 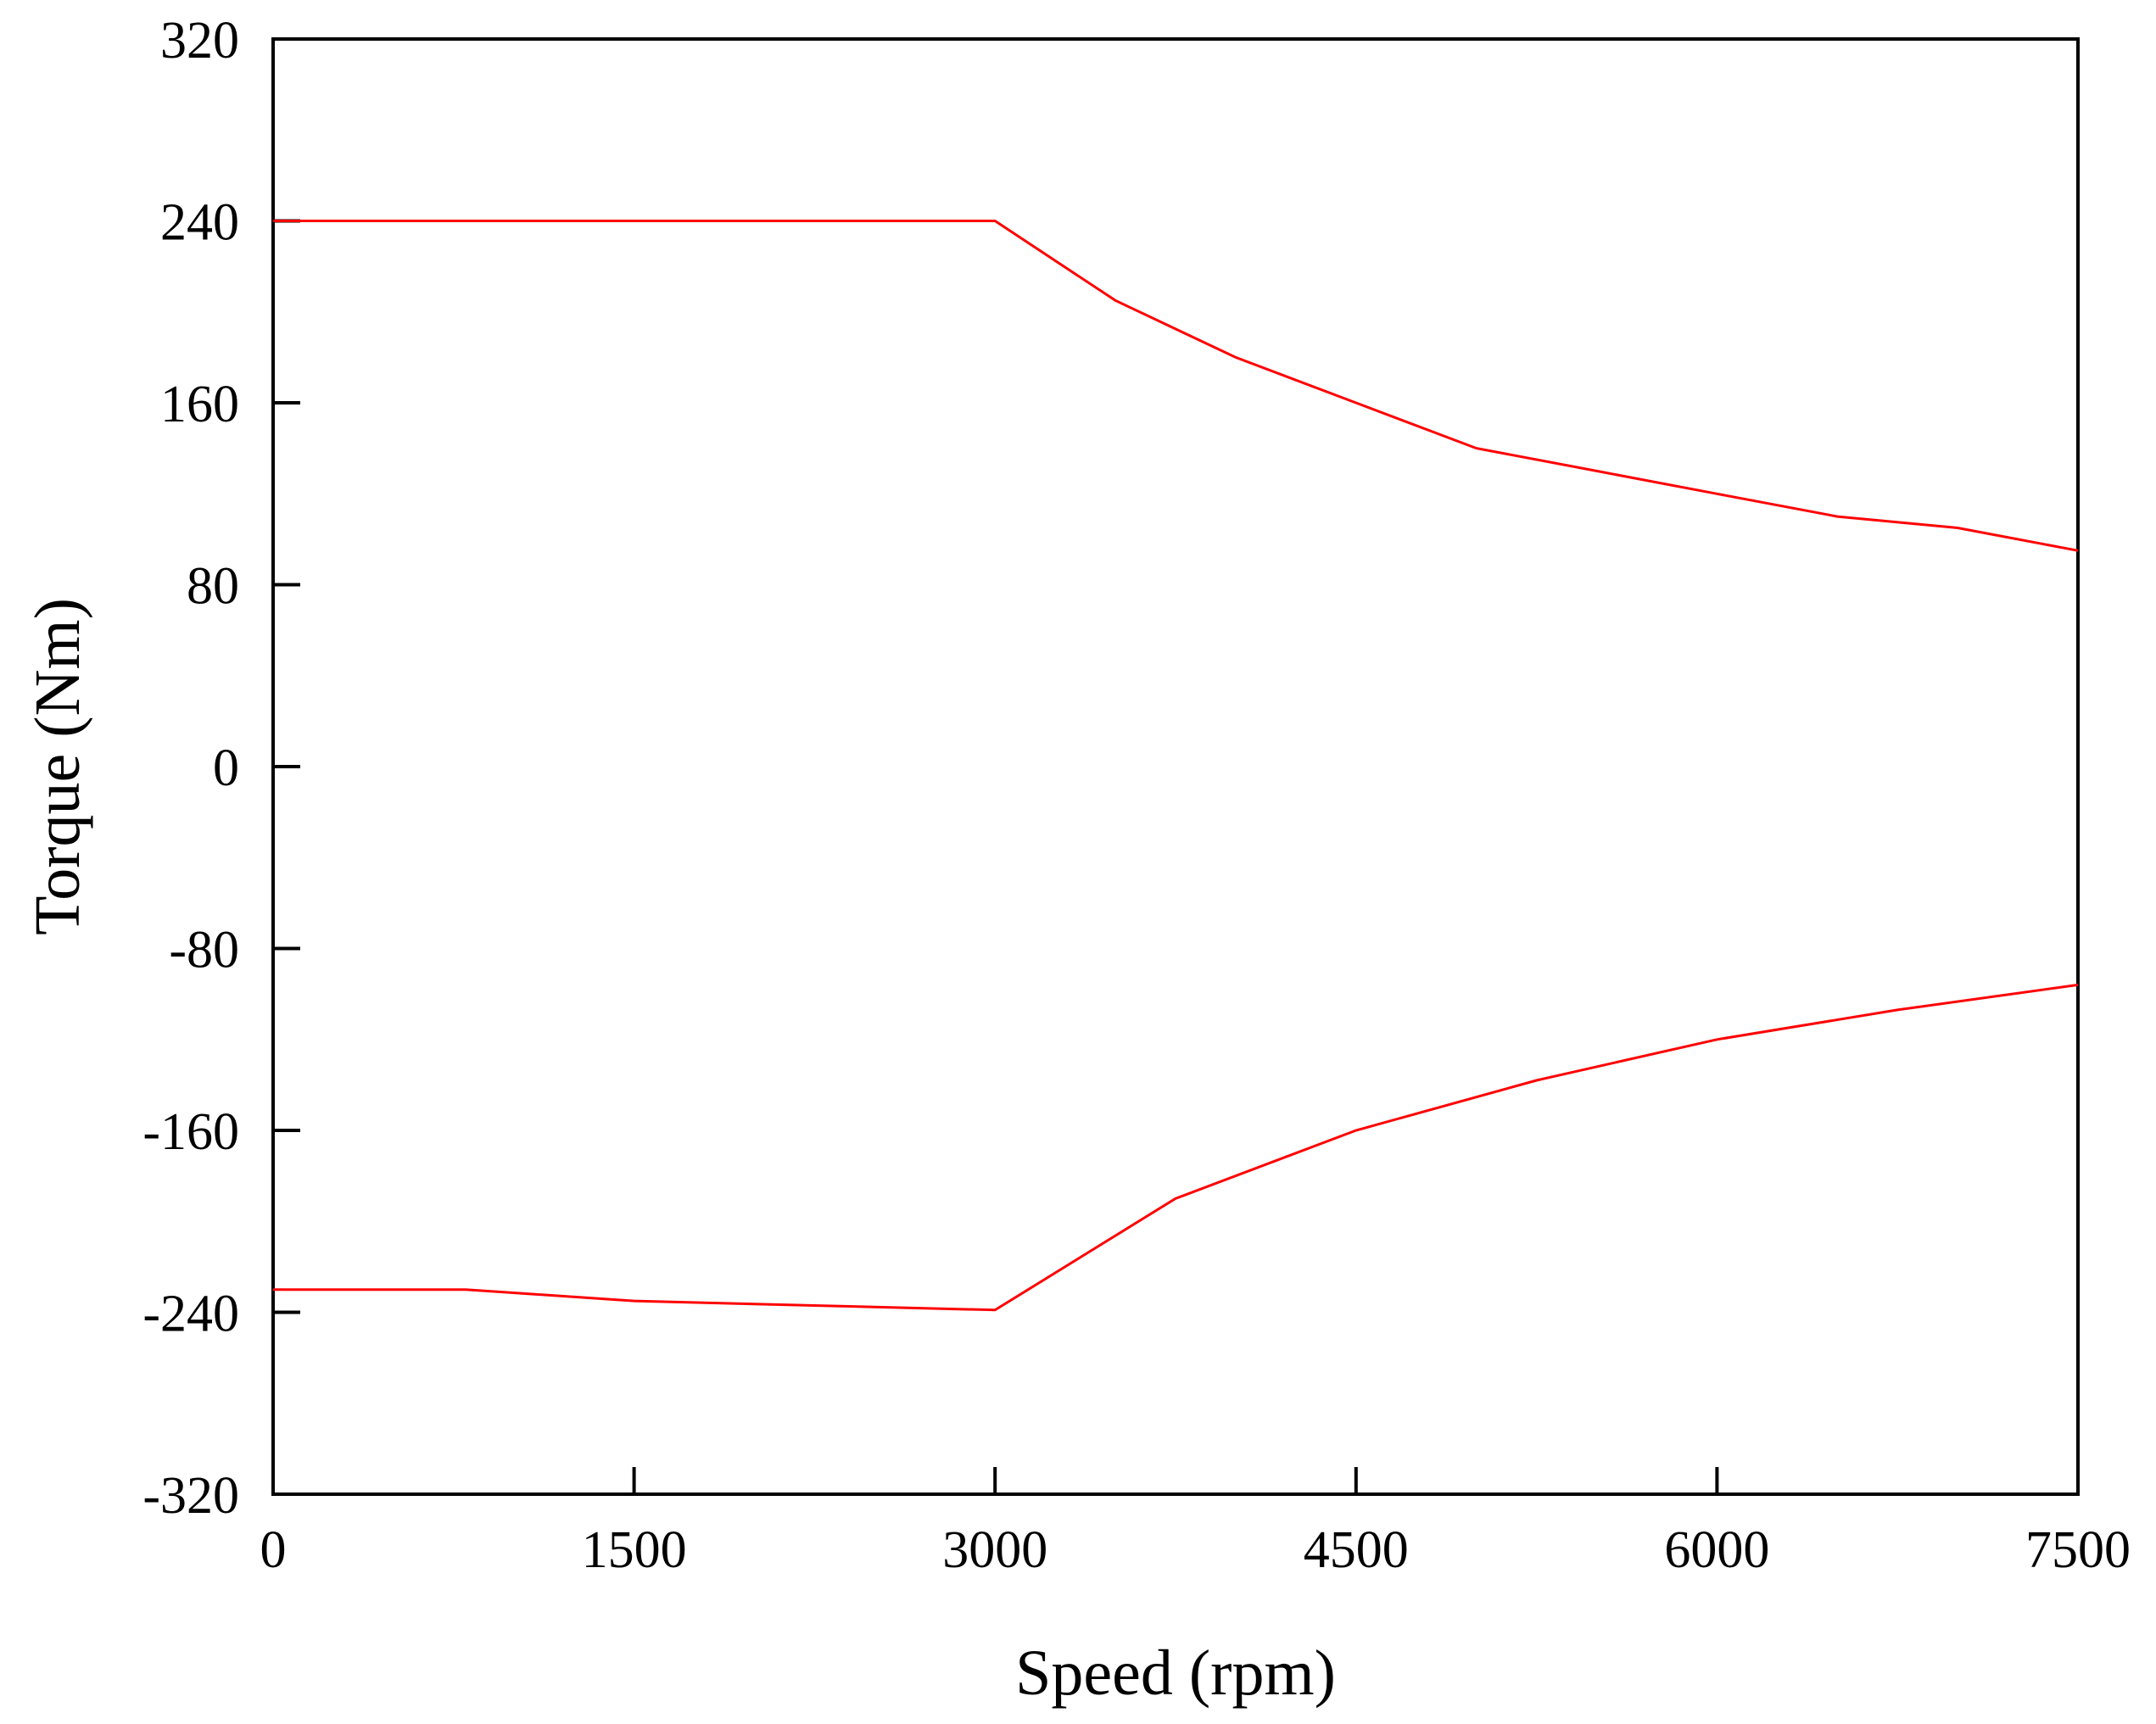 I want to click on y-tick-label: 320, so click(x=200, y=41).